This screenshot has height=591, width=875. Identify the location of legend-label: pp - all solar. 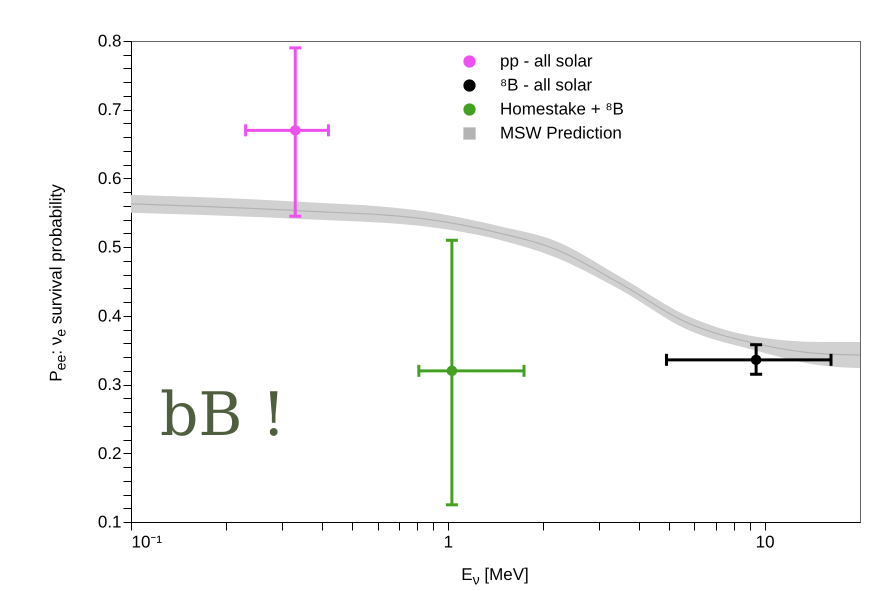
(546, 61).